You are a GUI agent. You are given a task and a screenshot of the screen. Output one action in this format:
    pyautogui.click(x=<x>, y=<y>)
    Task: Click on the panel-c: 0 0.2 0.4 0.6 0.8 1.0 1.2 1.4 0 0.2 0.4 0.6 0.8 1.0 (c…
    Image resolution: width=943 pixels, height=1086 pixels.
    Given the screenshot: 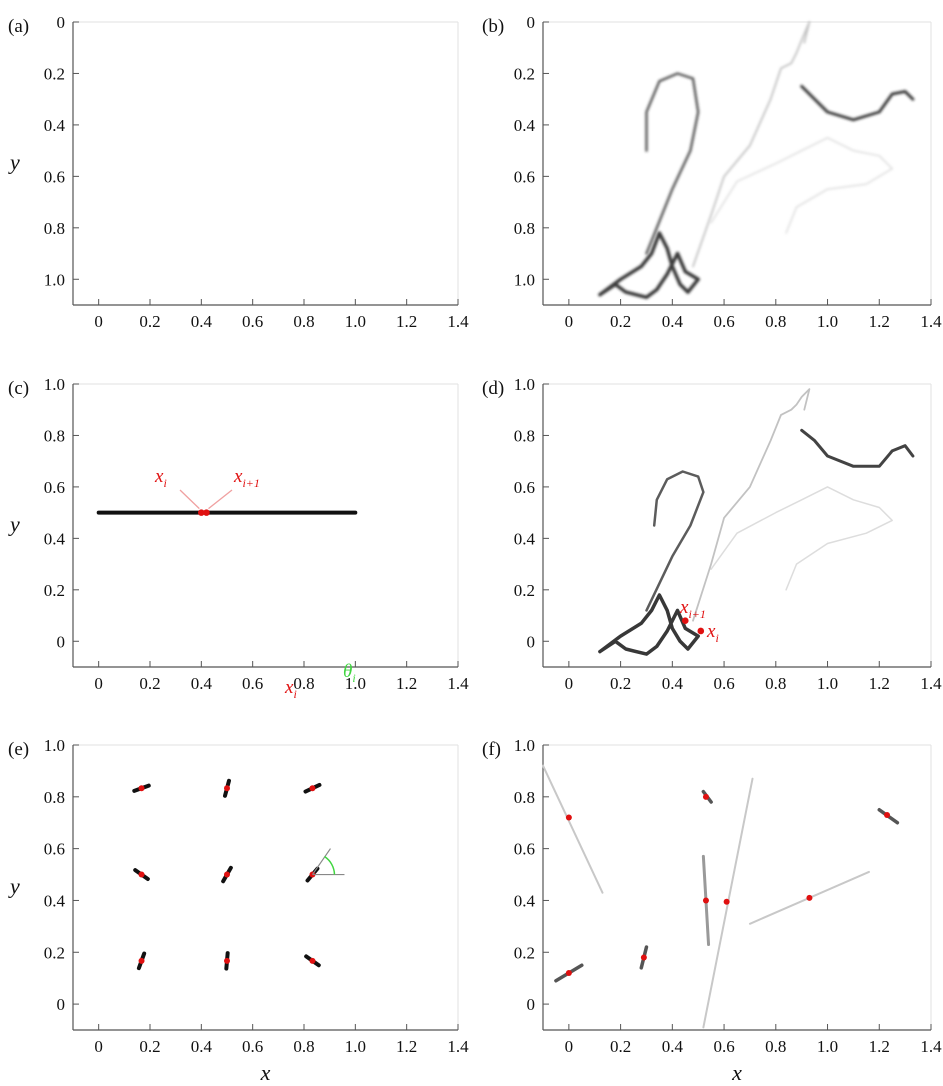 What is the action you would take?
    pyautogui.click(x=238, y=534)
    